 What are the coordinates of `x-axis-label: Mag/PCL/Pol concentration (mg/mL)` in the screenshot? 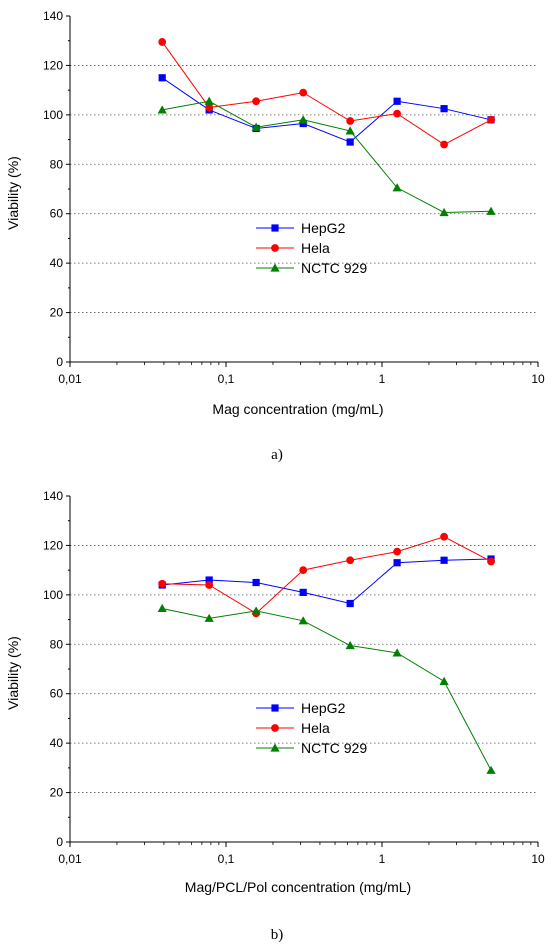 It's located at (298, 887).